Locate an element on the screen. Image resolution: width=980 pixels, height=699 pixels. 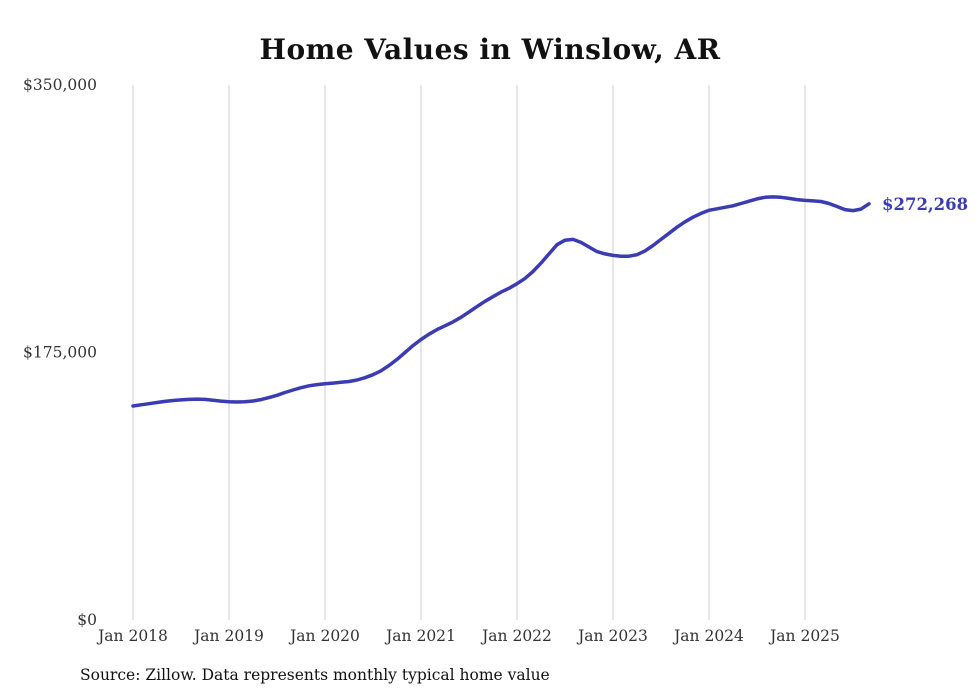
chart-title: Home Values in Winslow, AR is located at coordinates (490, 49).